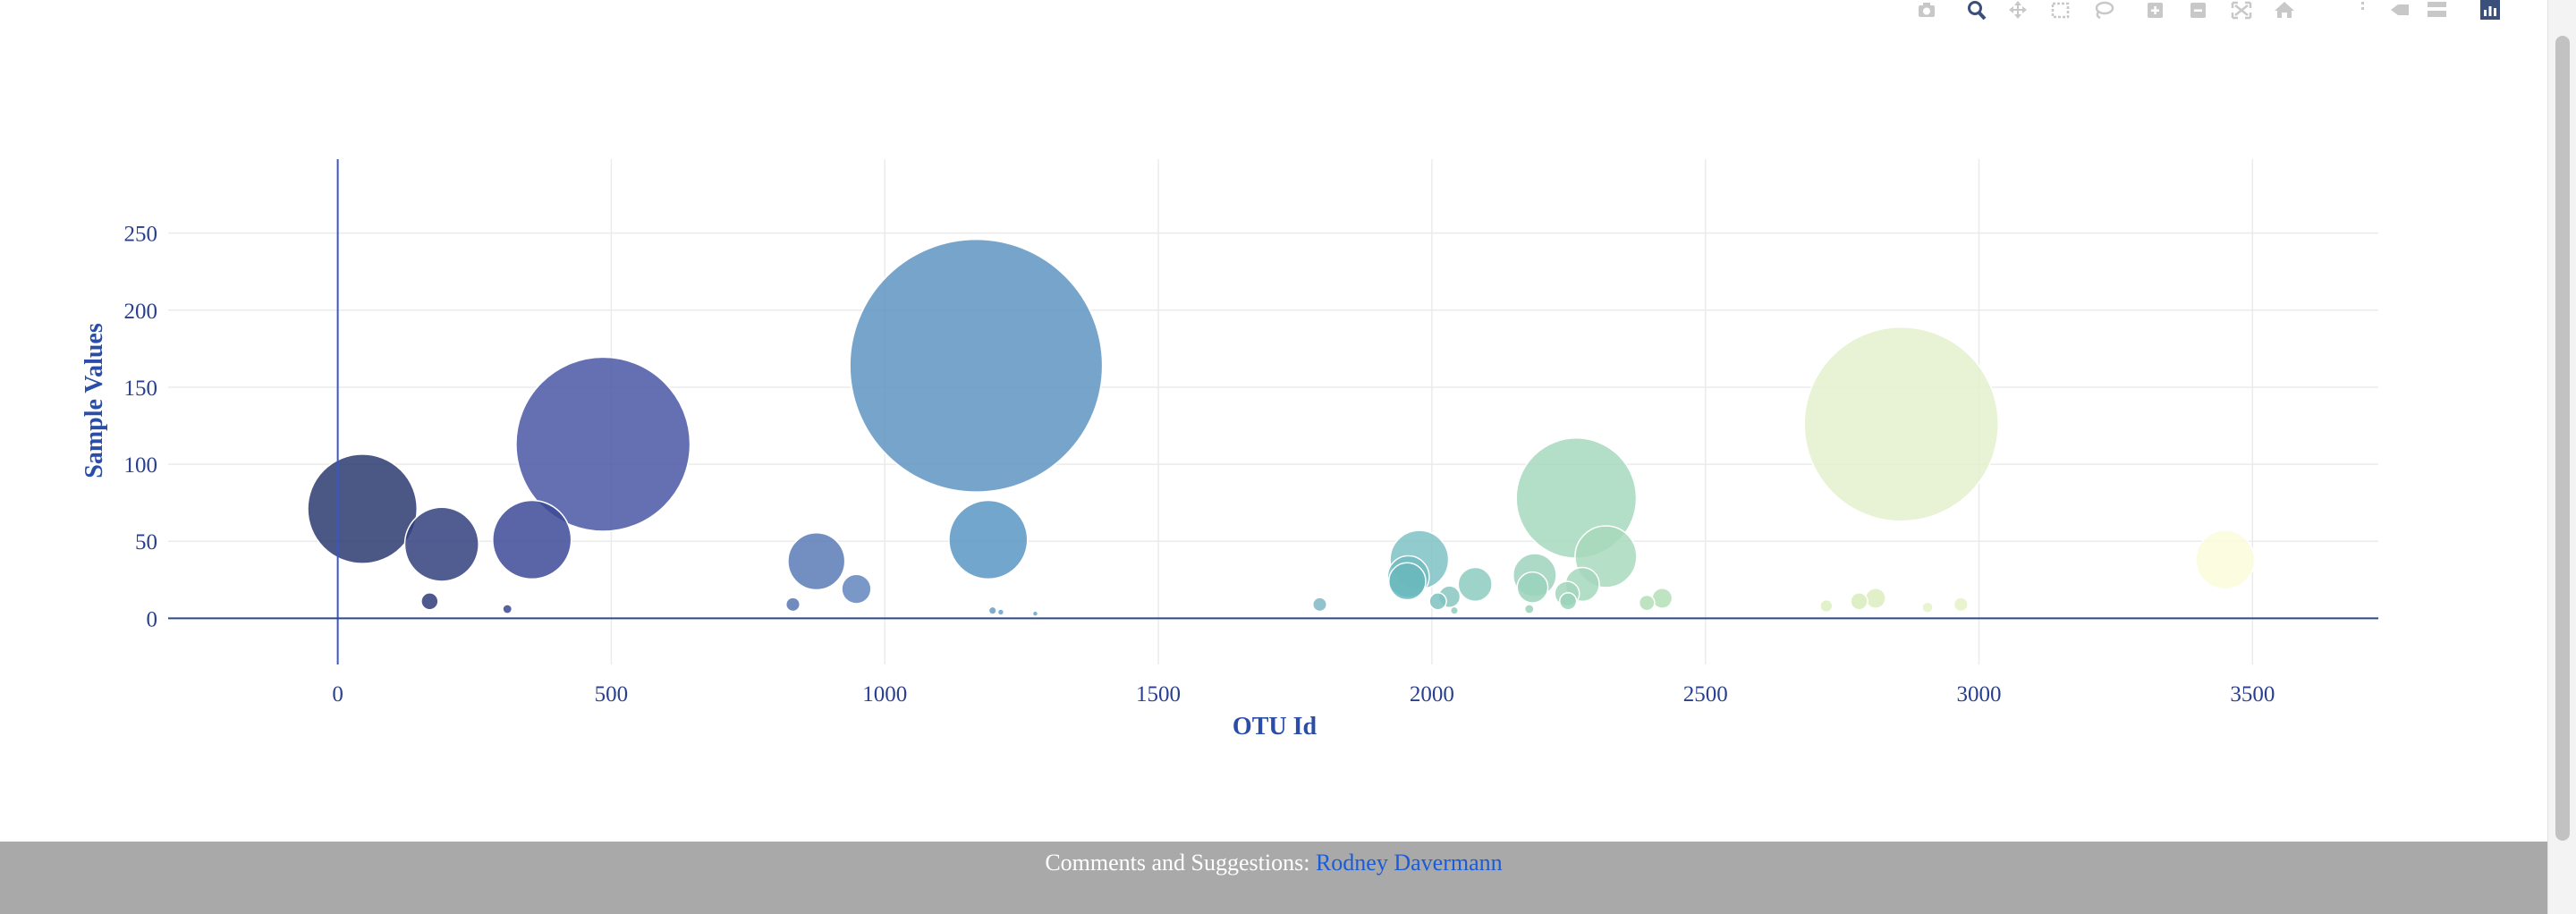 The height and width of the screenshot is (914, 2576). I want to click on x-tick-label: 3000, so click(1979, 694).